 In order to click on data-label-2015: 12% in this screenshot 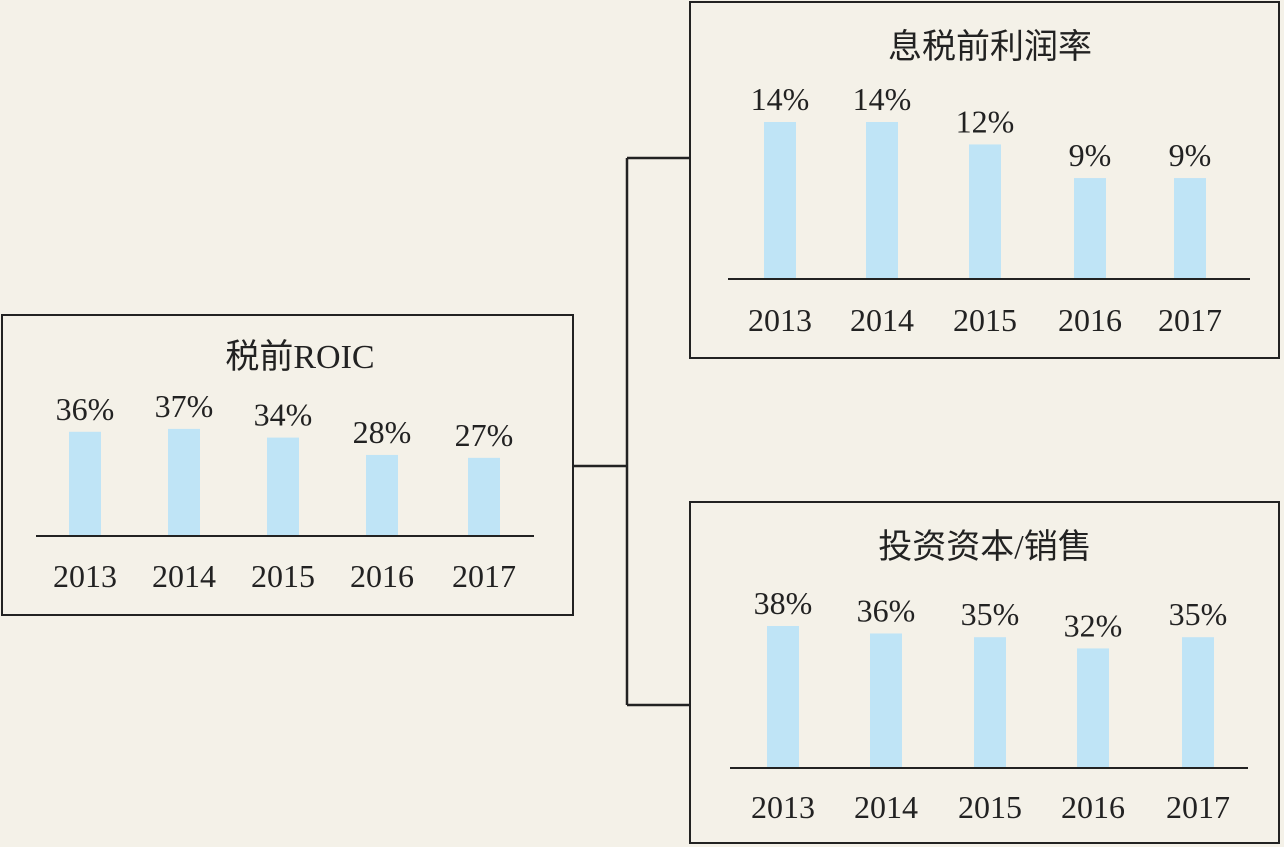, I will do `click(985, 121)`.